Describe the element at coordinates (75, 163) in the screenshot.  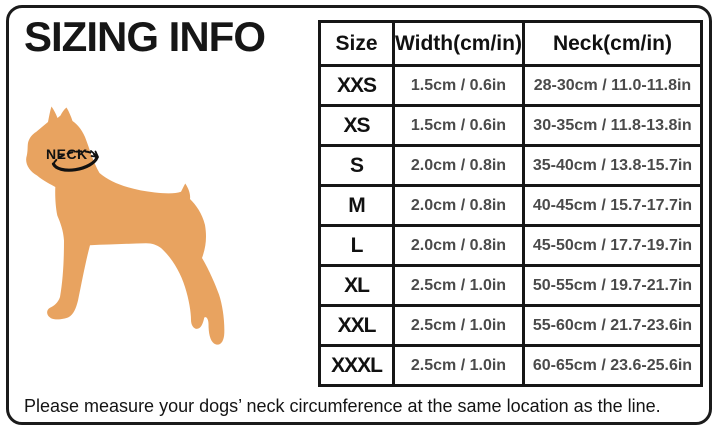
I see `collar-line` at that location.